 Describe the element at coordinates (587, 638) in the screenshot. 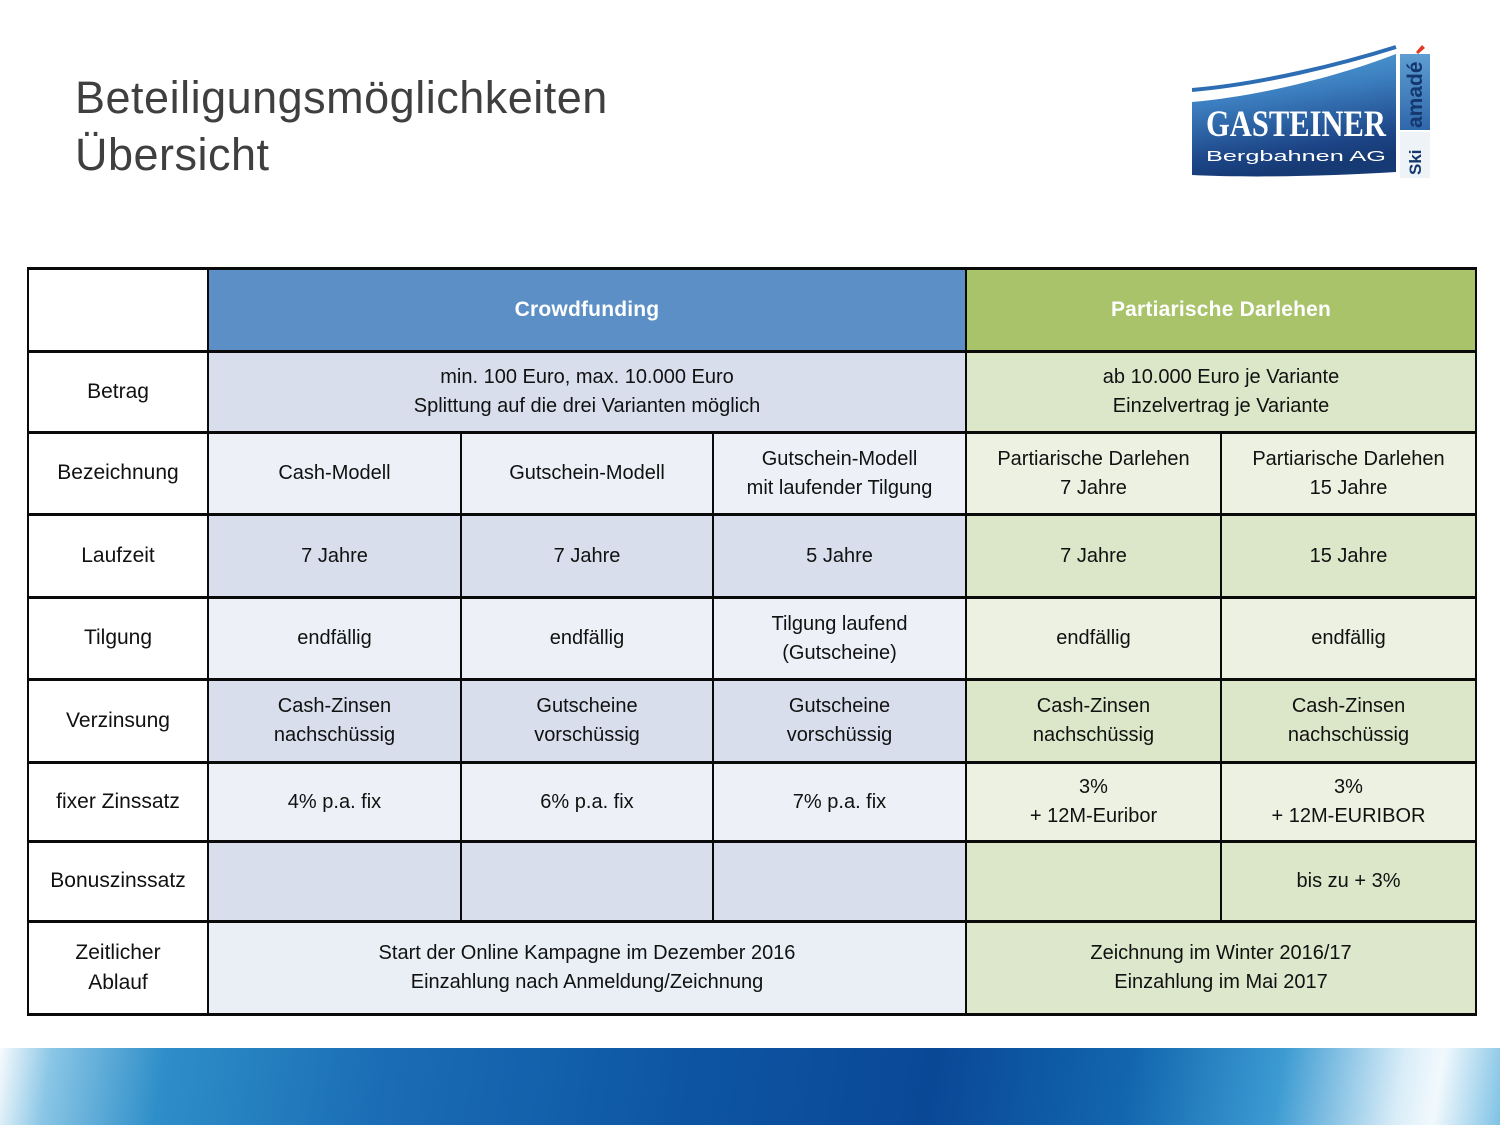

I see `cell-tilgung-2: endfällig` at that location.